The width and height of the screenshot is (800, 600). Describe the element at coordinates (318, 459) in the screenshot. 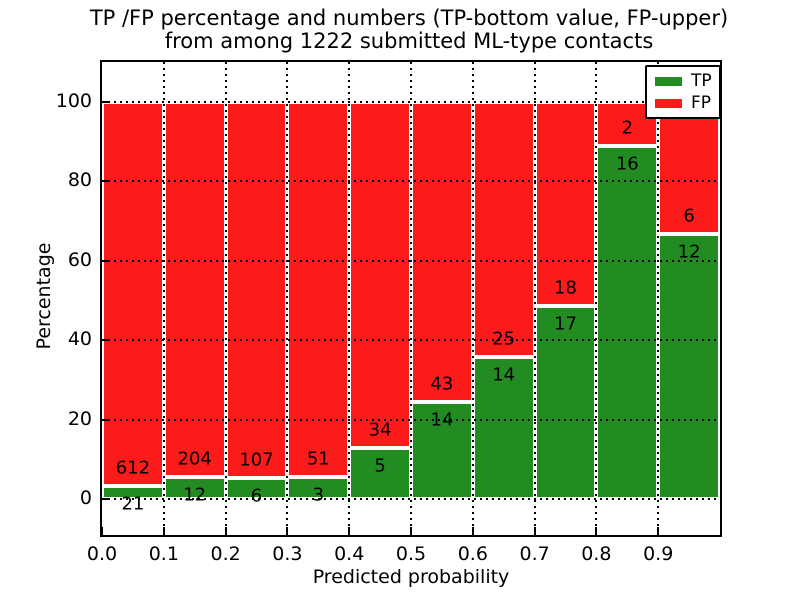

I see `fp-count-label: 51` at that location.